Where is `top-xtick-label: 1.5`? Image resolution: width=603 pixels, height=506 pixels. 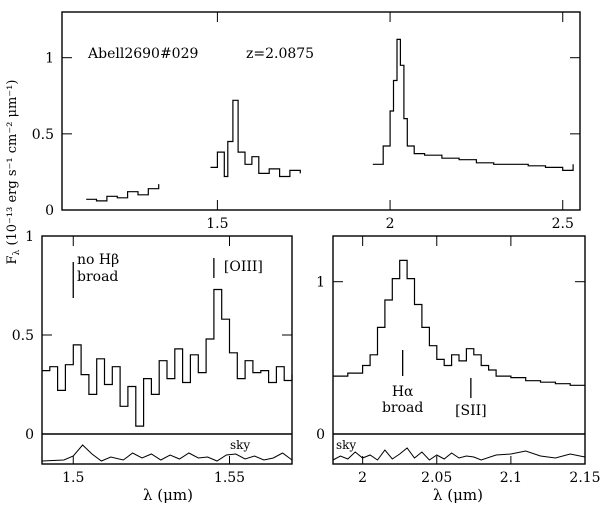 top-xtick-label: 1.5 is located at coordinates (217, 224).